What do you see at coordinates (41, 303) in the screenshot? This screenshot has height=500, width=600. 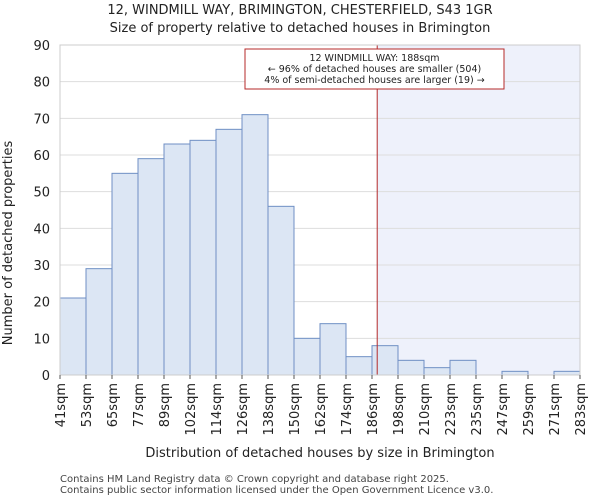 I see `y-tick-label: 20` at bounding box center [41, 303].